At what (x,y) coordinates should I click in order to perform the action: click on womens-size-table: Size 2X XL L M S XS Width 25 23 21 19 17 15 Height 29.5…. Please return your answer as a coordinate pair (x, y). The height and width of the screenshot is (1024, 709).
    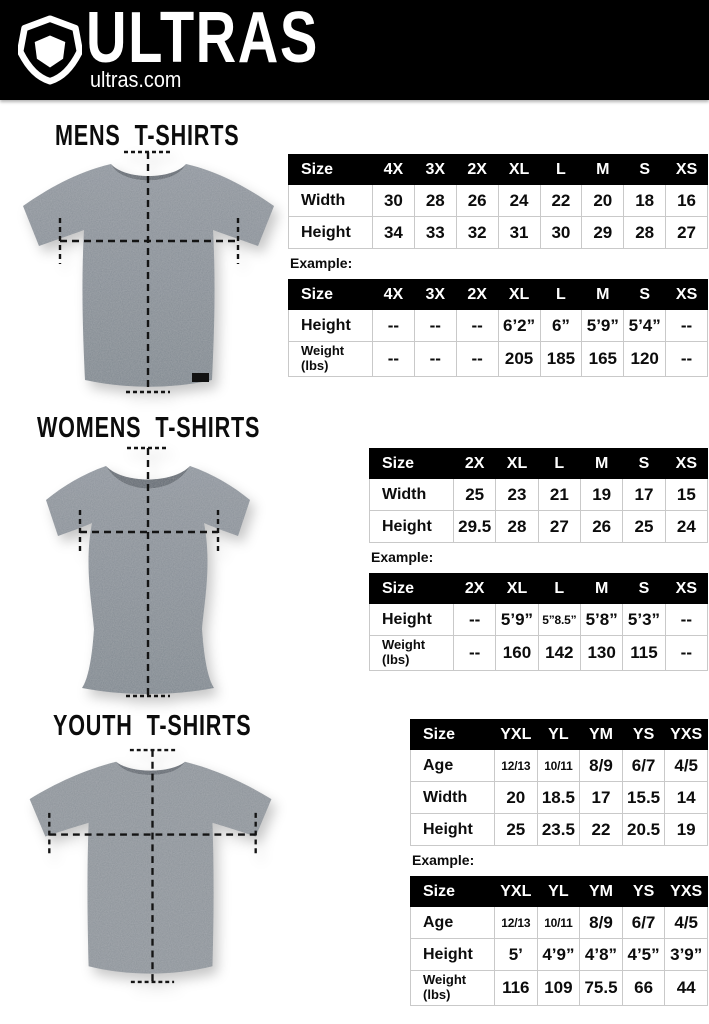
    Looking at the image, I should click on (539, 495).